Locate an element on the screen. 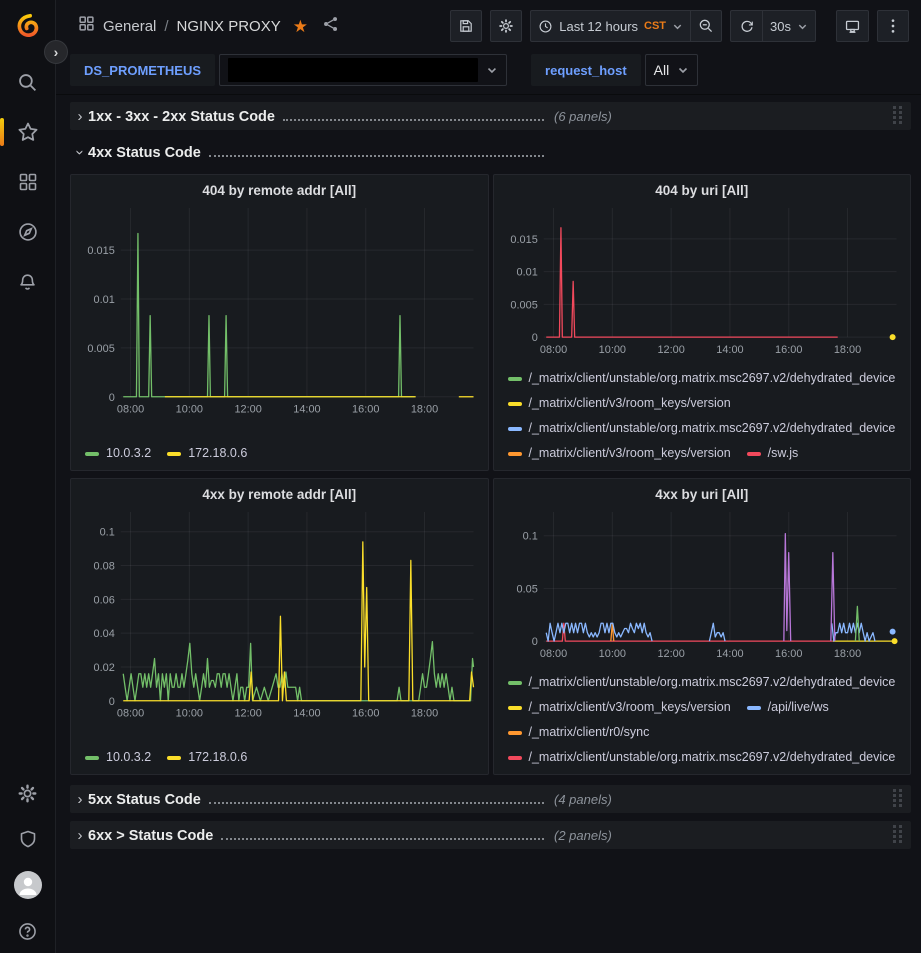  datasource-variable-select is located at coordinates (363, 70).